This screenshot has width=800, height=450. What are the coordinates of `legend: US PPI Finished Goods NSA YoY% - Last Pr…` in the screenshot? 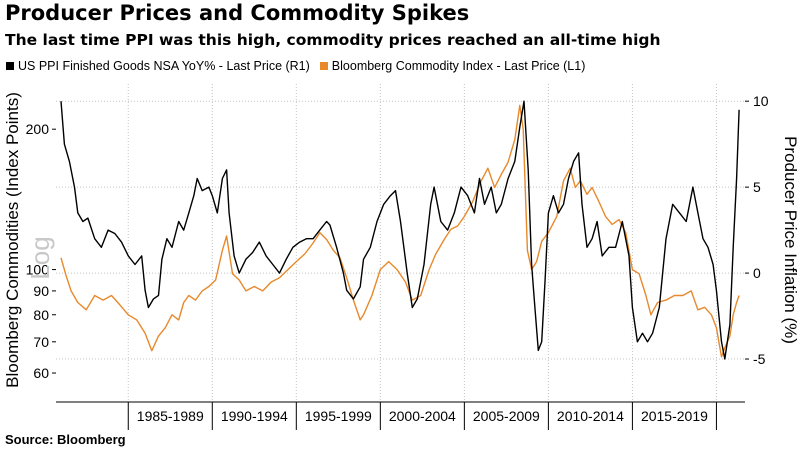 It's located at (300, 66).